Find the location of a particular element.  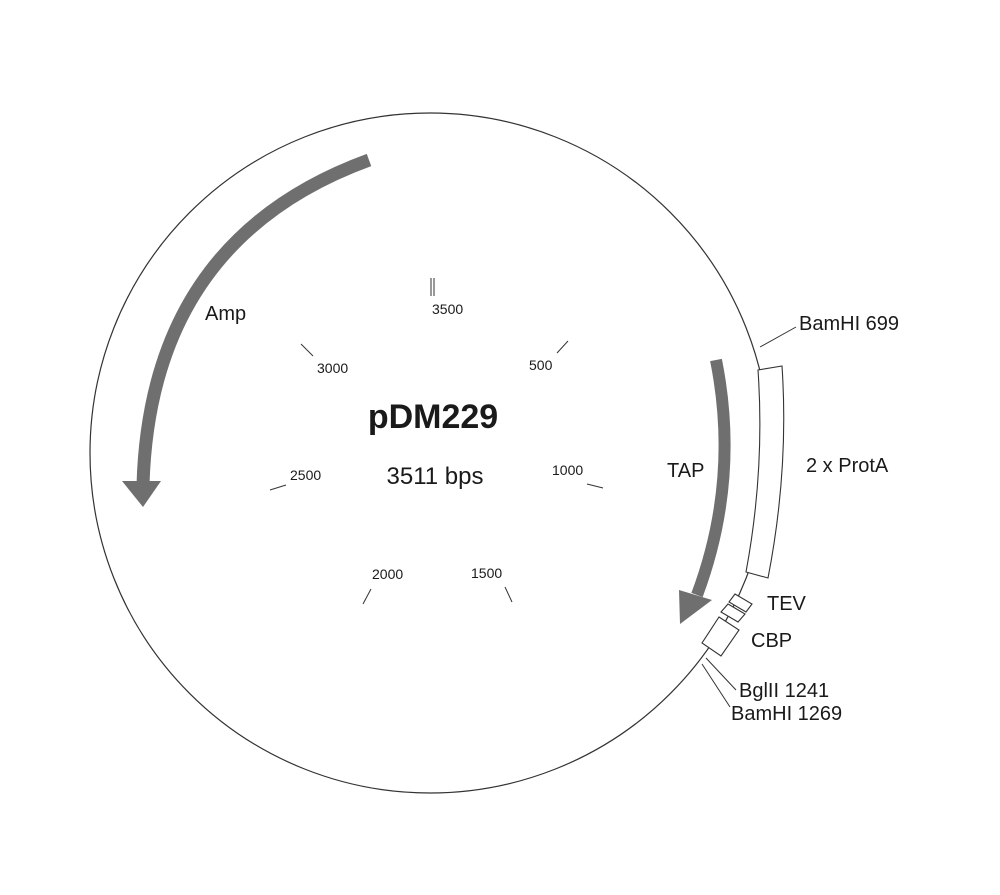

cbp-box is located at coordinates (720, 636).